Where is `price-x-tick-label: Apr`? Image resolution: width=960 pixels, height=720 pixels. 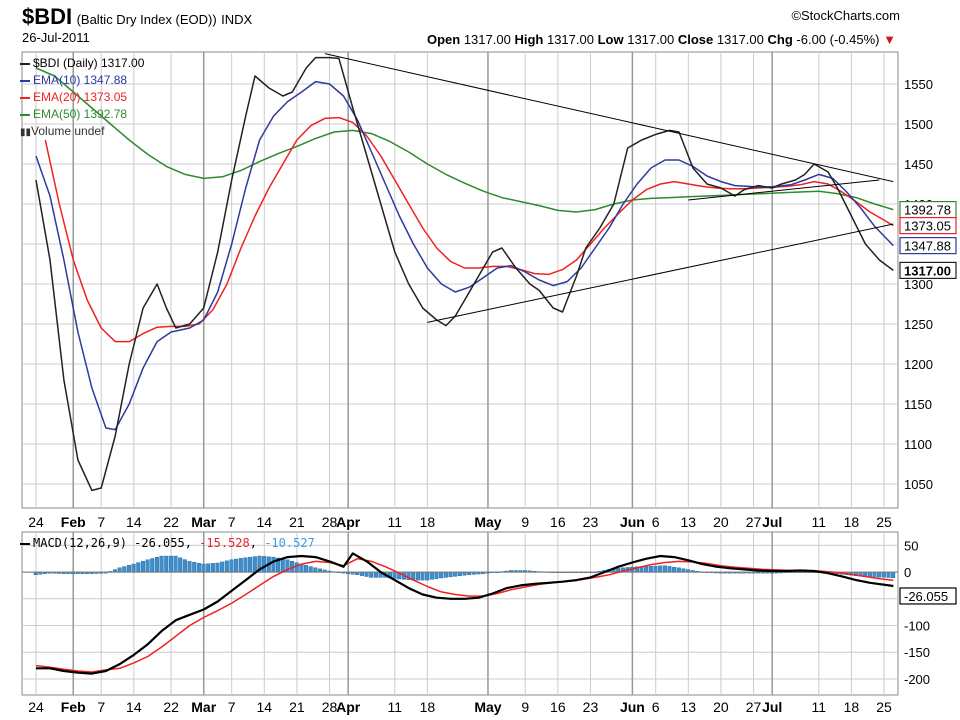
price-x-tick-label: Apr is located at coordinates (348, 522).